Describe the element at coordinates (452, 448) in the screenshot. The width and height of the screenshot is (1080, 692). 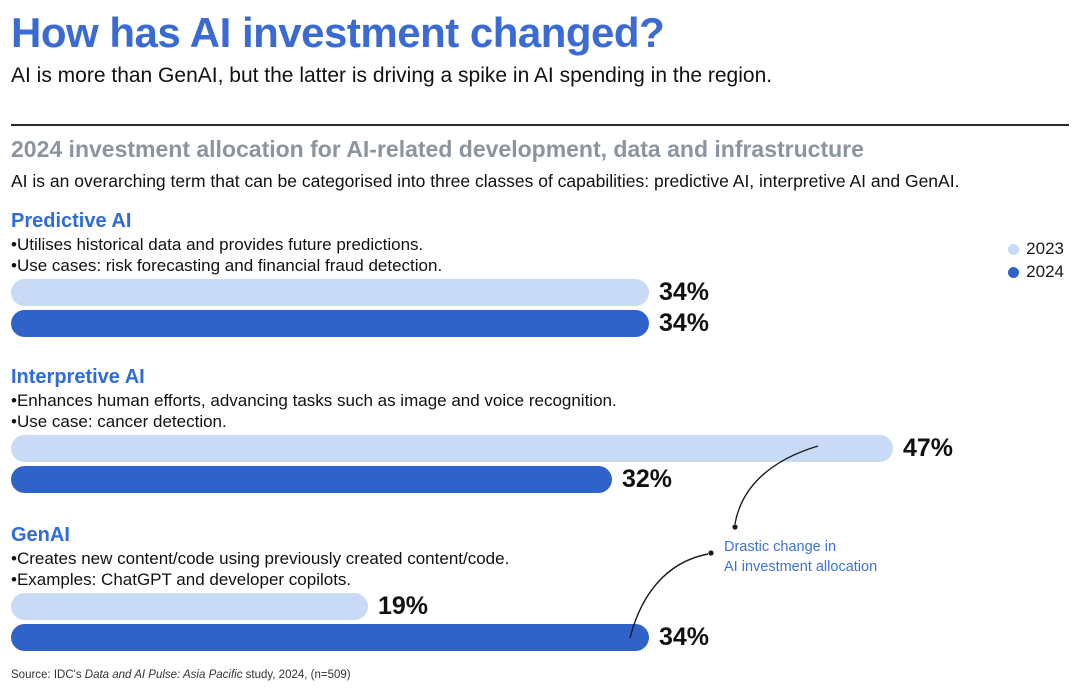
I see `bar-2023-interpretive` at that location.